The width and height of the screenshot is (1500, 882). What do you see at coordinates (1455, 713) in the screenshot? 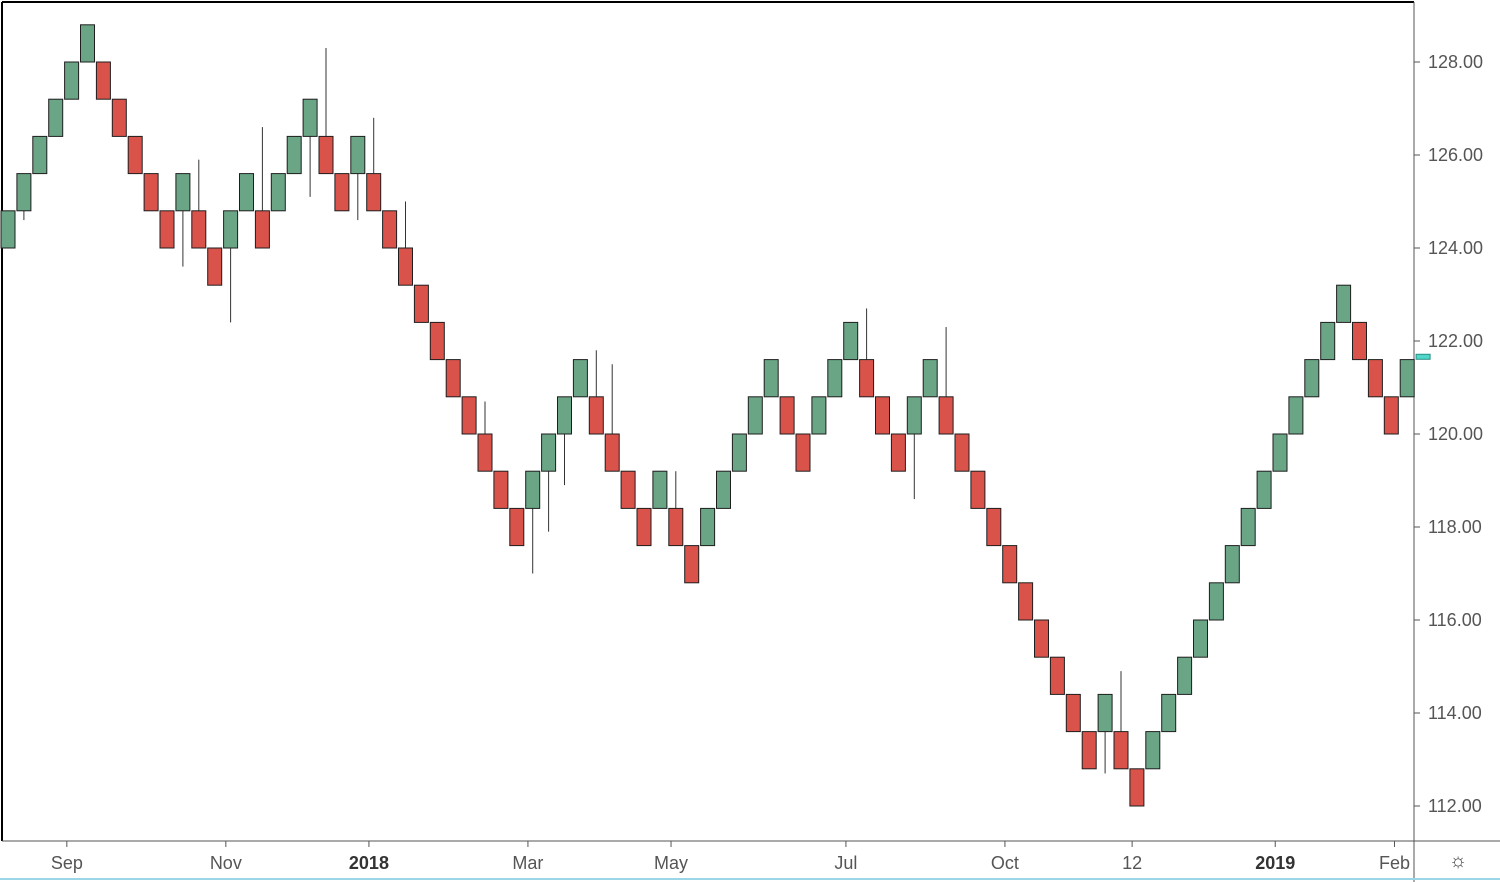
I see `y-tick-label: 114.00` at bounding box center [1455, 713].